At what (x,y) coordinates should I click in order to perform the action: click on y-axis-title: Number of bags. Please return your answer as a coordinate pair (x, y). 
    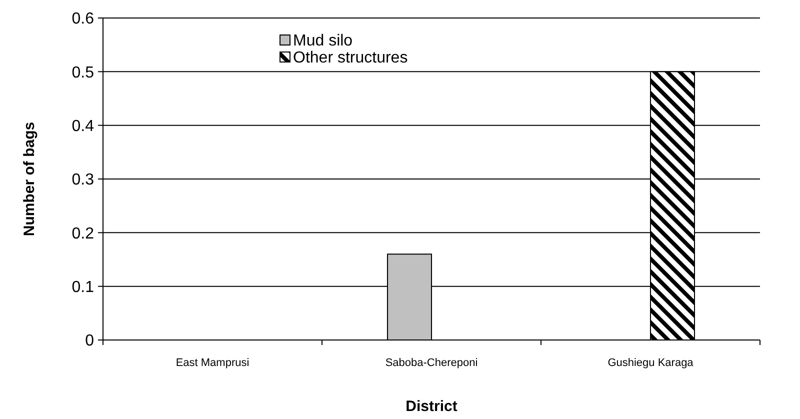
    Looking at the image, I should click on (29, 179).